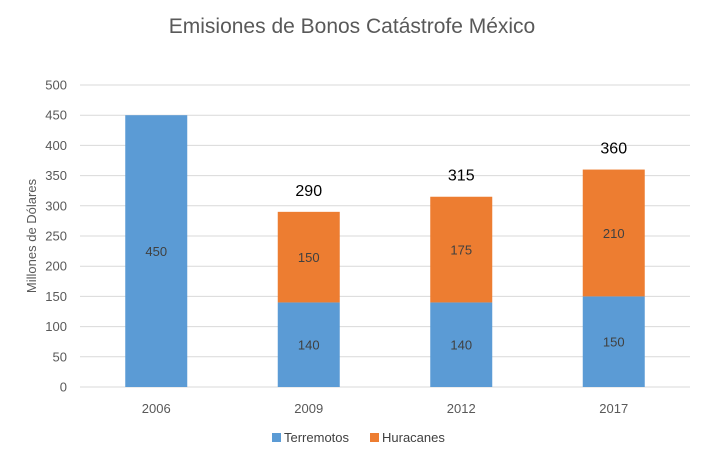  I want to click on bar-huracanes-2012, so click(461, 249).